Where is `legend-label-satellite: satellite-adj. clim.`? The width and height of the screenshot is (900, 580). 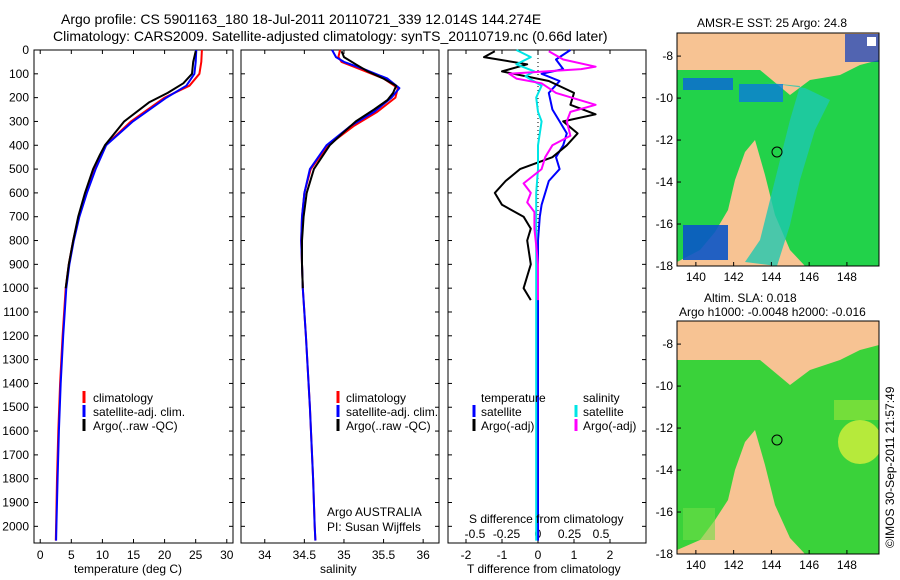
legend-label-satellite: satellite-adj. clim. is located at coordinates (392, 412).